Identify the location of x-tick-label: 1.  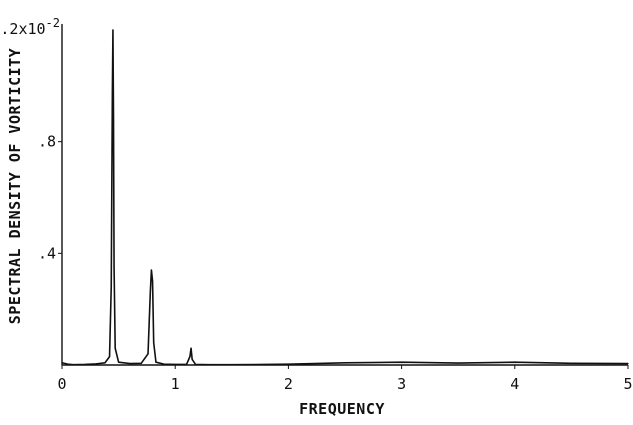
(175, 384).